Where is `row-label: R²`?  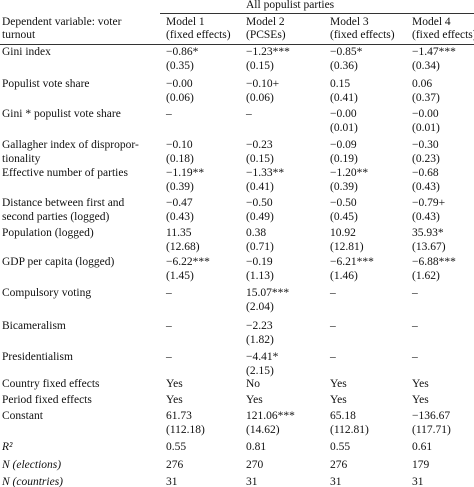
row-label: R² is located at coordinates (7, 447).